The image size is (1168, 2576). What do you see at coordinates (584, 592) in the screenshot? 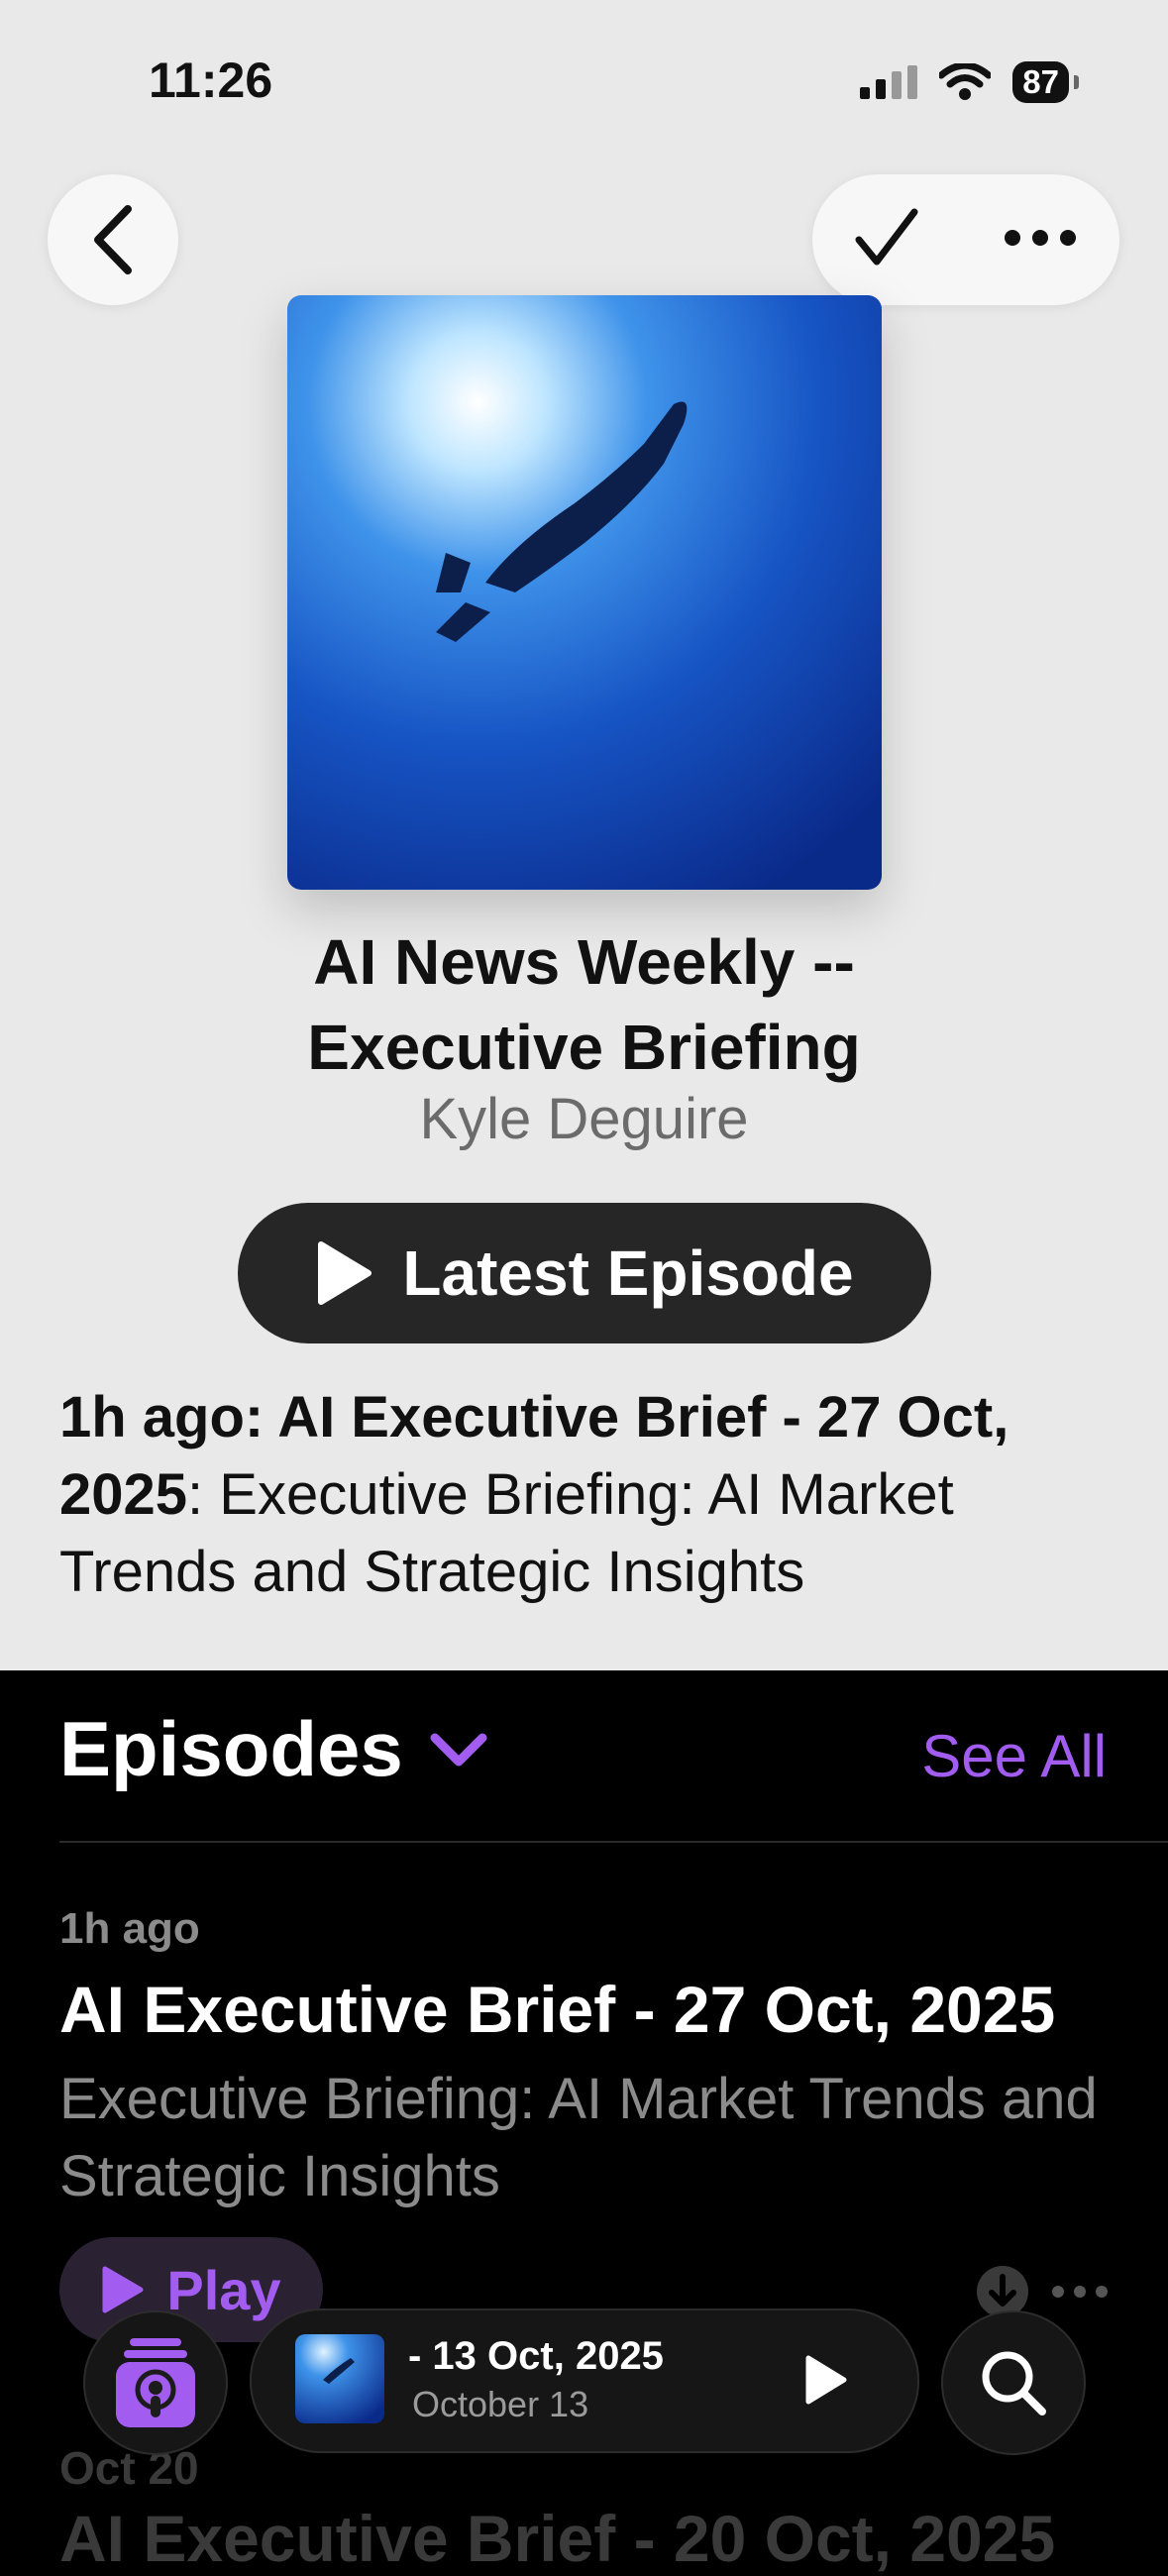
I see `podcast-artwork` at bounding box center [584, 592].